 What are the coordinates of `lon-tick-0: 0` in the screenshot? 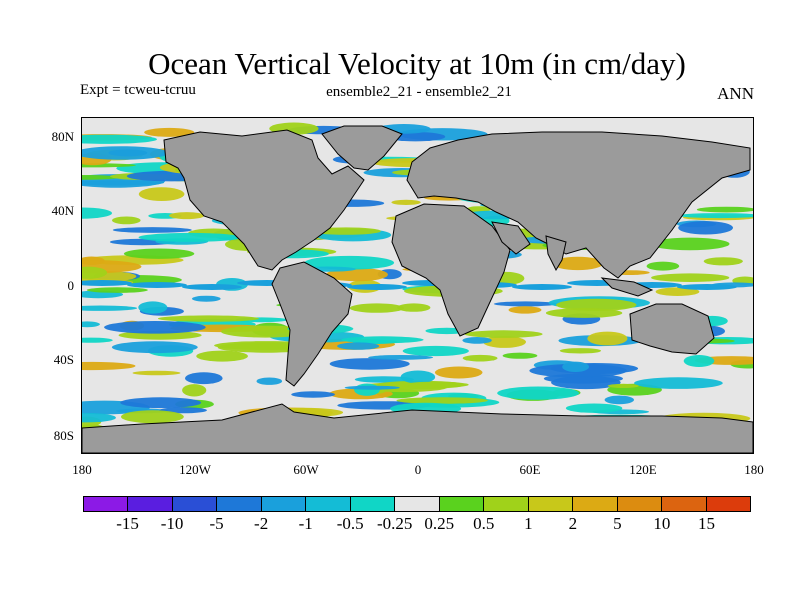 It's located at (418, 469).